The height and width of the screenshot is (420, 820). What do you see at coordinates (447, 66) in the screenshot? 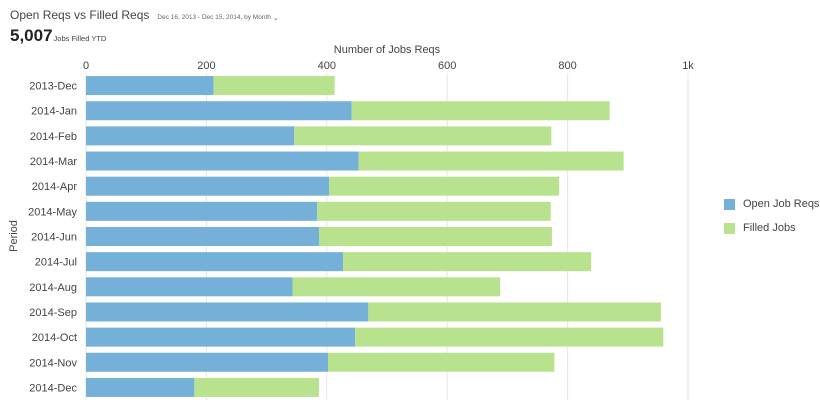
I see `x-tick-label: 600` at bounding box center [447, 66].